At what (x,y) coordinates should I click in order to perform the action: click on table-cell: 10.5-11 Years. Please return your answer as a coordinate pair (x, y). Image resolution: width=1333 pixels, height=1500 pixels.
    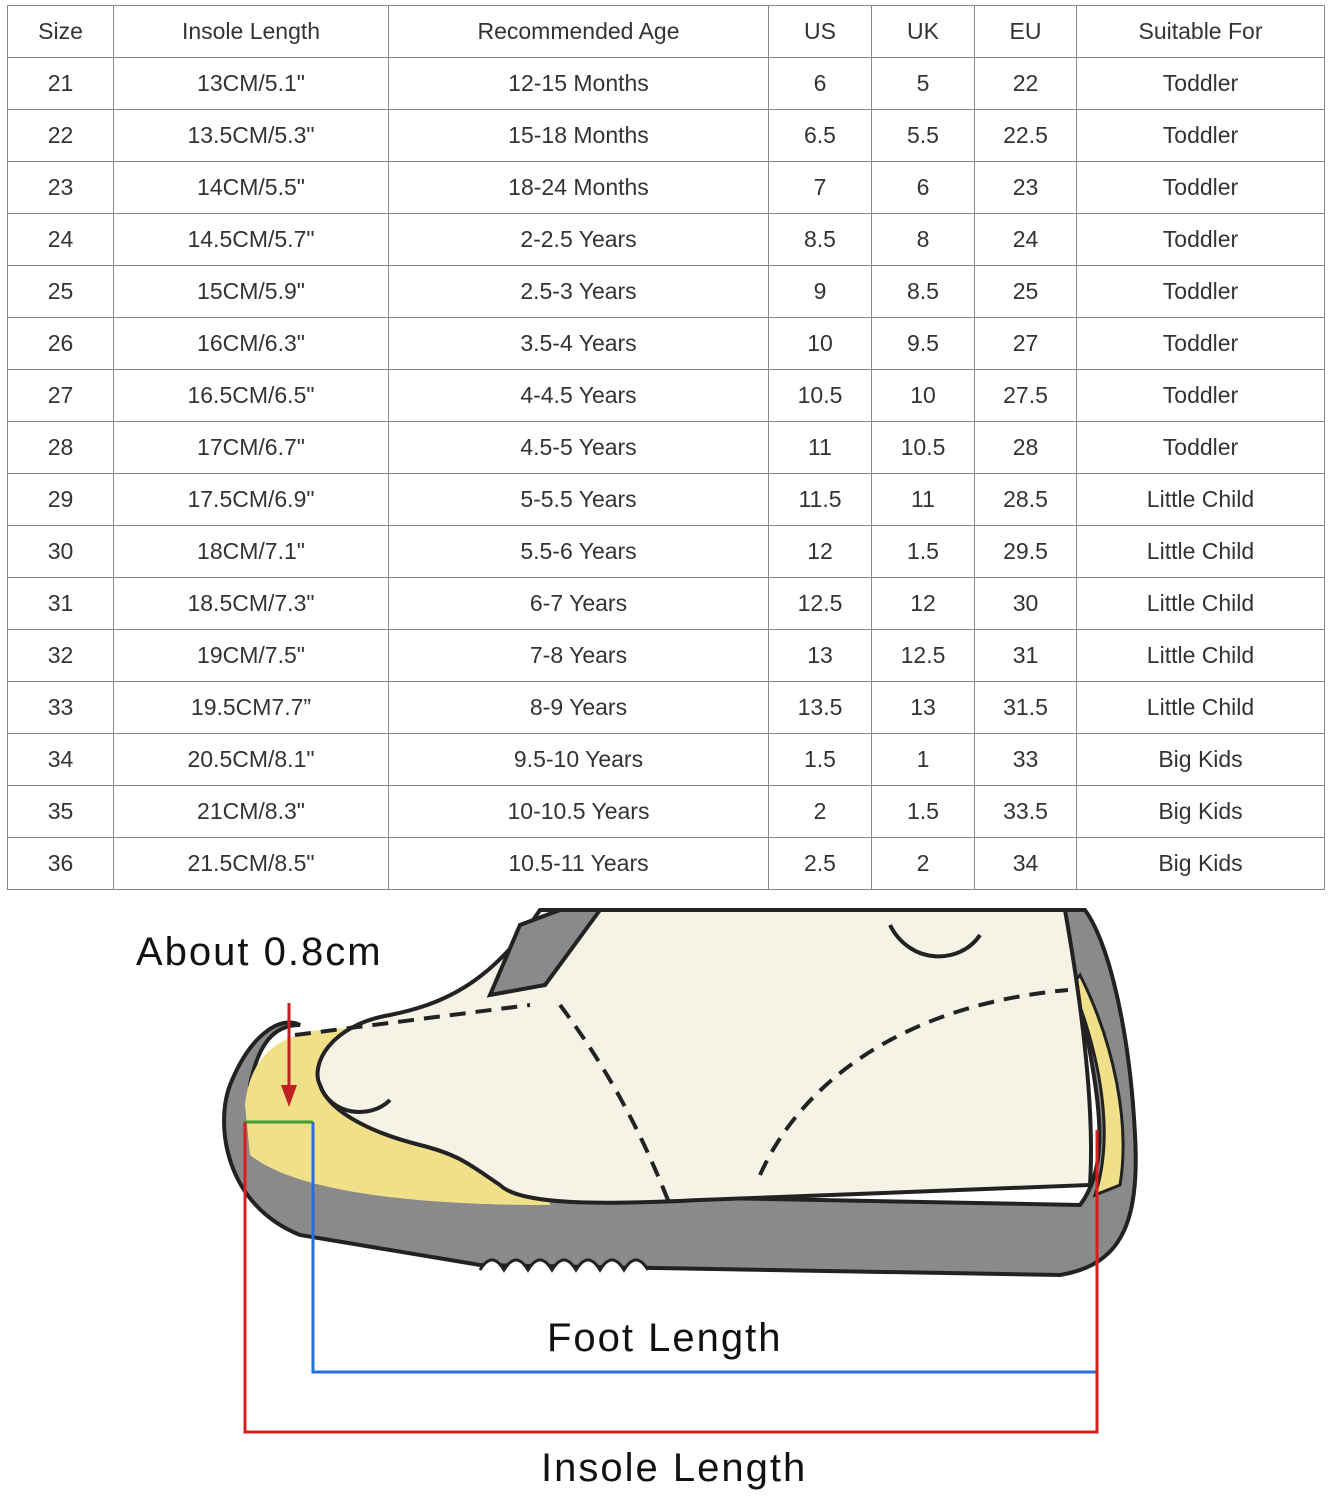
    Looking at the image, I should click on (578, 863).